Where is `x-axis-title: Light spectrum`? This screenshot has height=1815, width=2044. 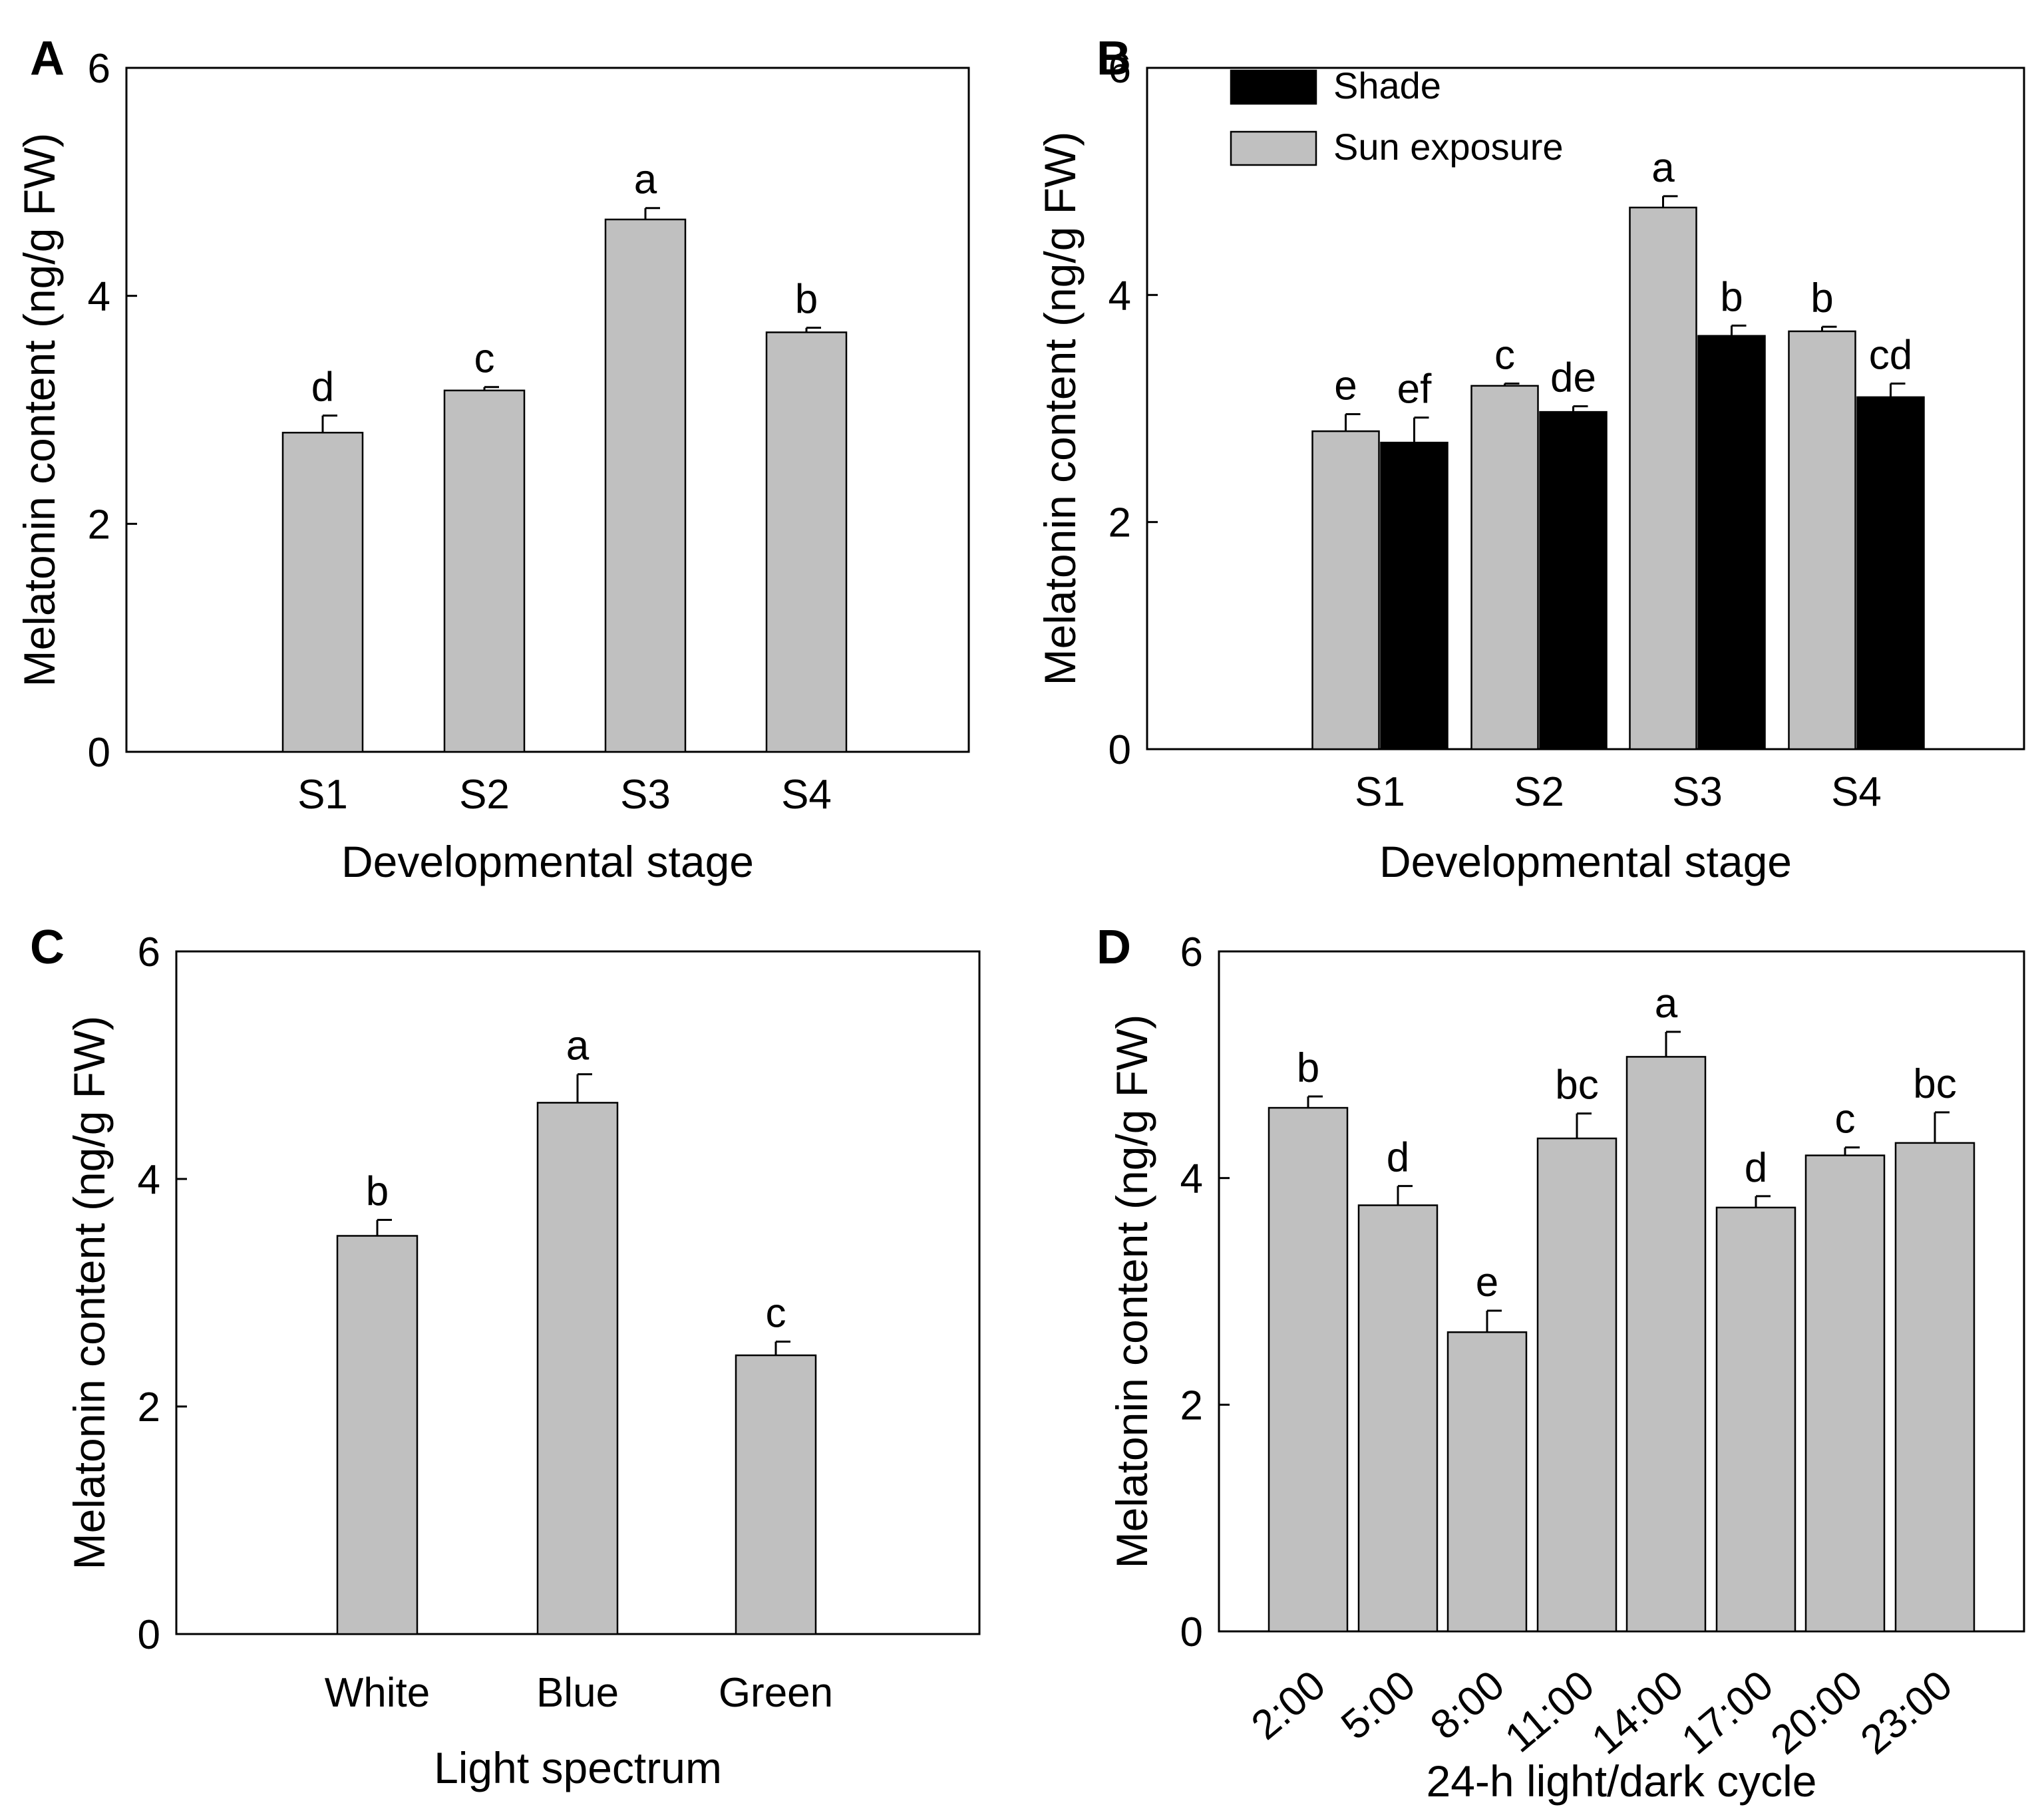
x-axis-title: Light spectrum is located at coordinates (578, 1767).